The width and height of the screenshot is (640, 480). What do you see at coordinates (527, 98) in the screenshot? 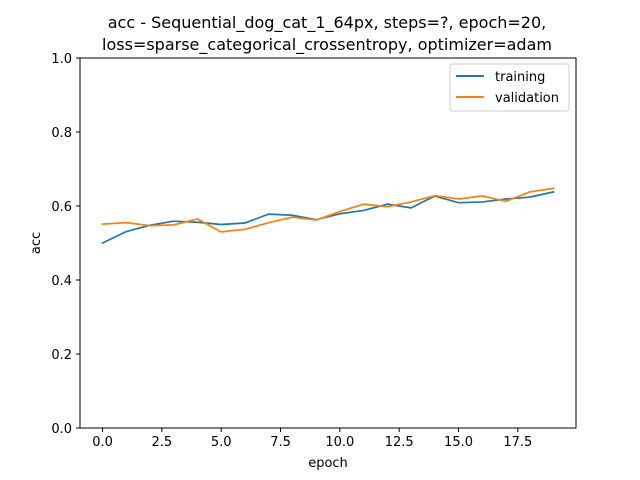
I see `legend-label-validation: validation` at bounding box center [527, 98].